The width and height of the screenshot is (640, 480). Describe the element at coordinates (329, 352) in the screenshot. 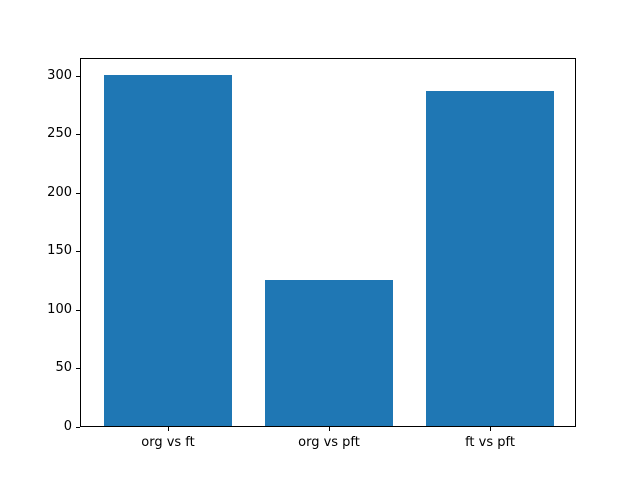

I see `bar-org-vs-pft` at that location.